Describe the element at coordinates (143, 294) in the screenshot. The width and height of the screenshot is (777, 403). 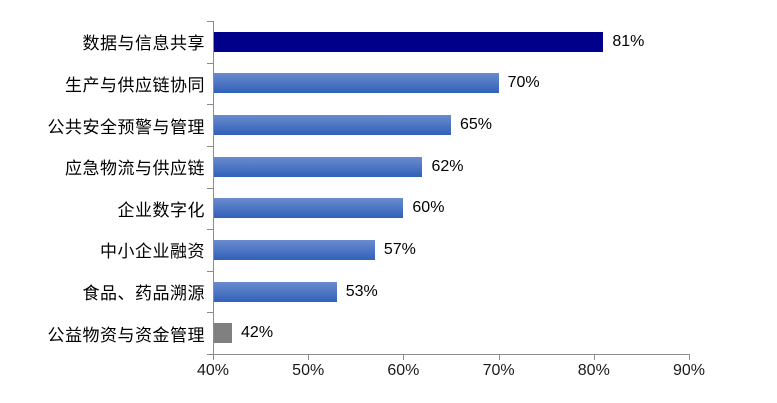
I see `category-label: 食品、药品溯源` at that location.